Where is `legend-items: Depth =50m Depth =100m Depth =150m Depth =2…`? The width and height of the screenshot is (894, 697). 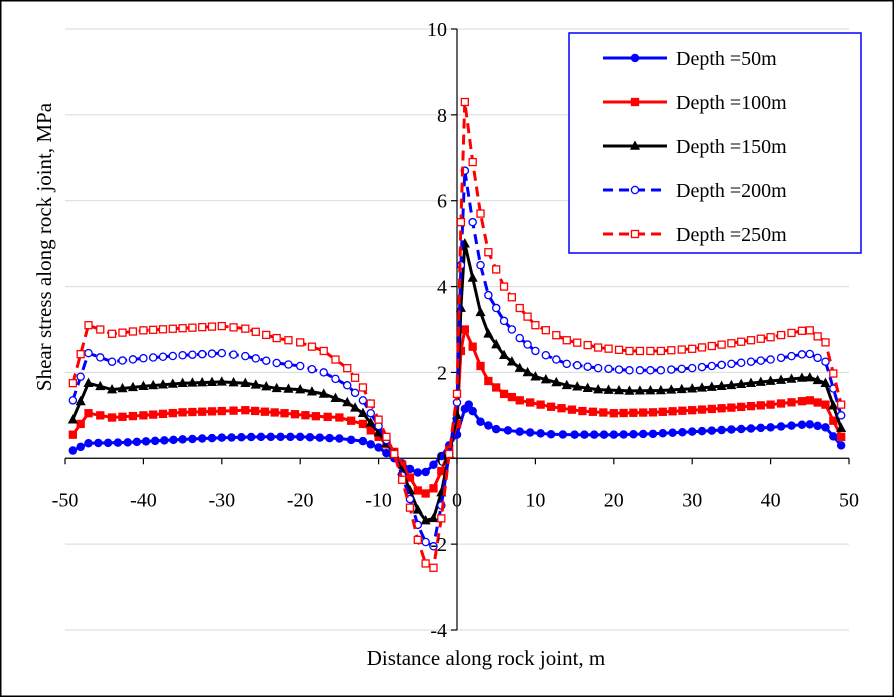 legend-items: Depth =50m Depth =100m Depth =150m Depth =2… is located at coordinates (695, 147).